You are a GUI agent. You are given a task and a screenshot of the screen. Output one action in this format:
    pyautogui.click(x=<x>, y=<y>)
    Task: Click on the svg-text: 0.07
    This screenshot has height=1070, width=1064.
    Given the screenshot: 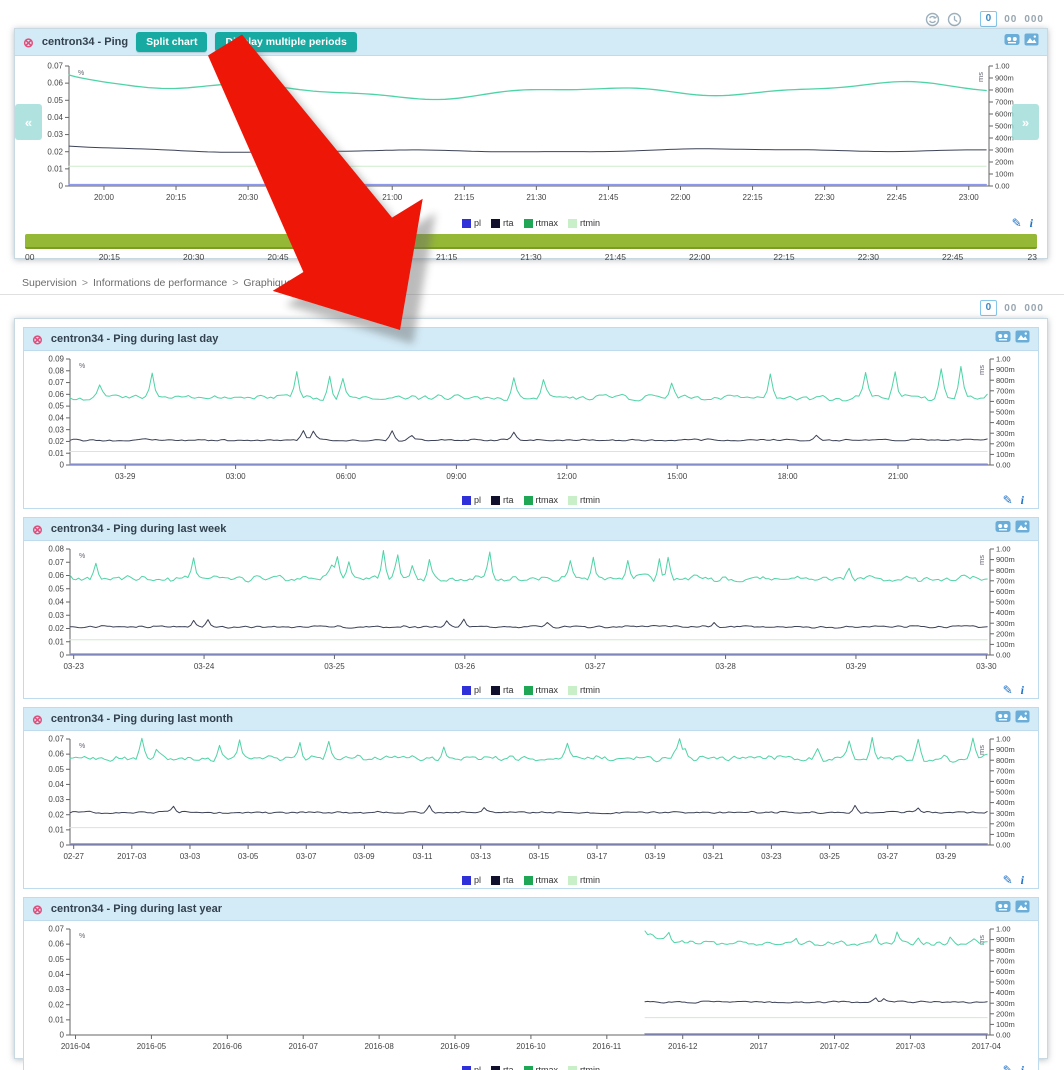 What is the action you would take?
    pyautogui.click(x=55, y=66)
    